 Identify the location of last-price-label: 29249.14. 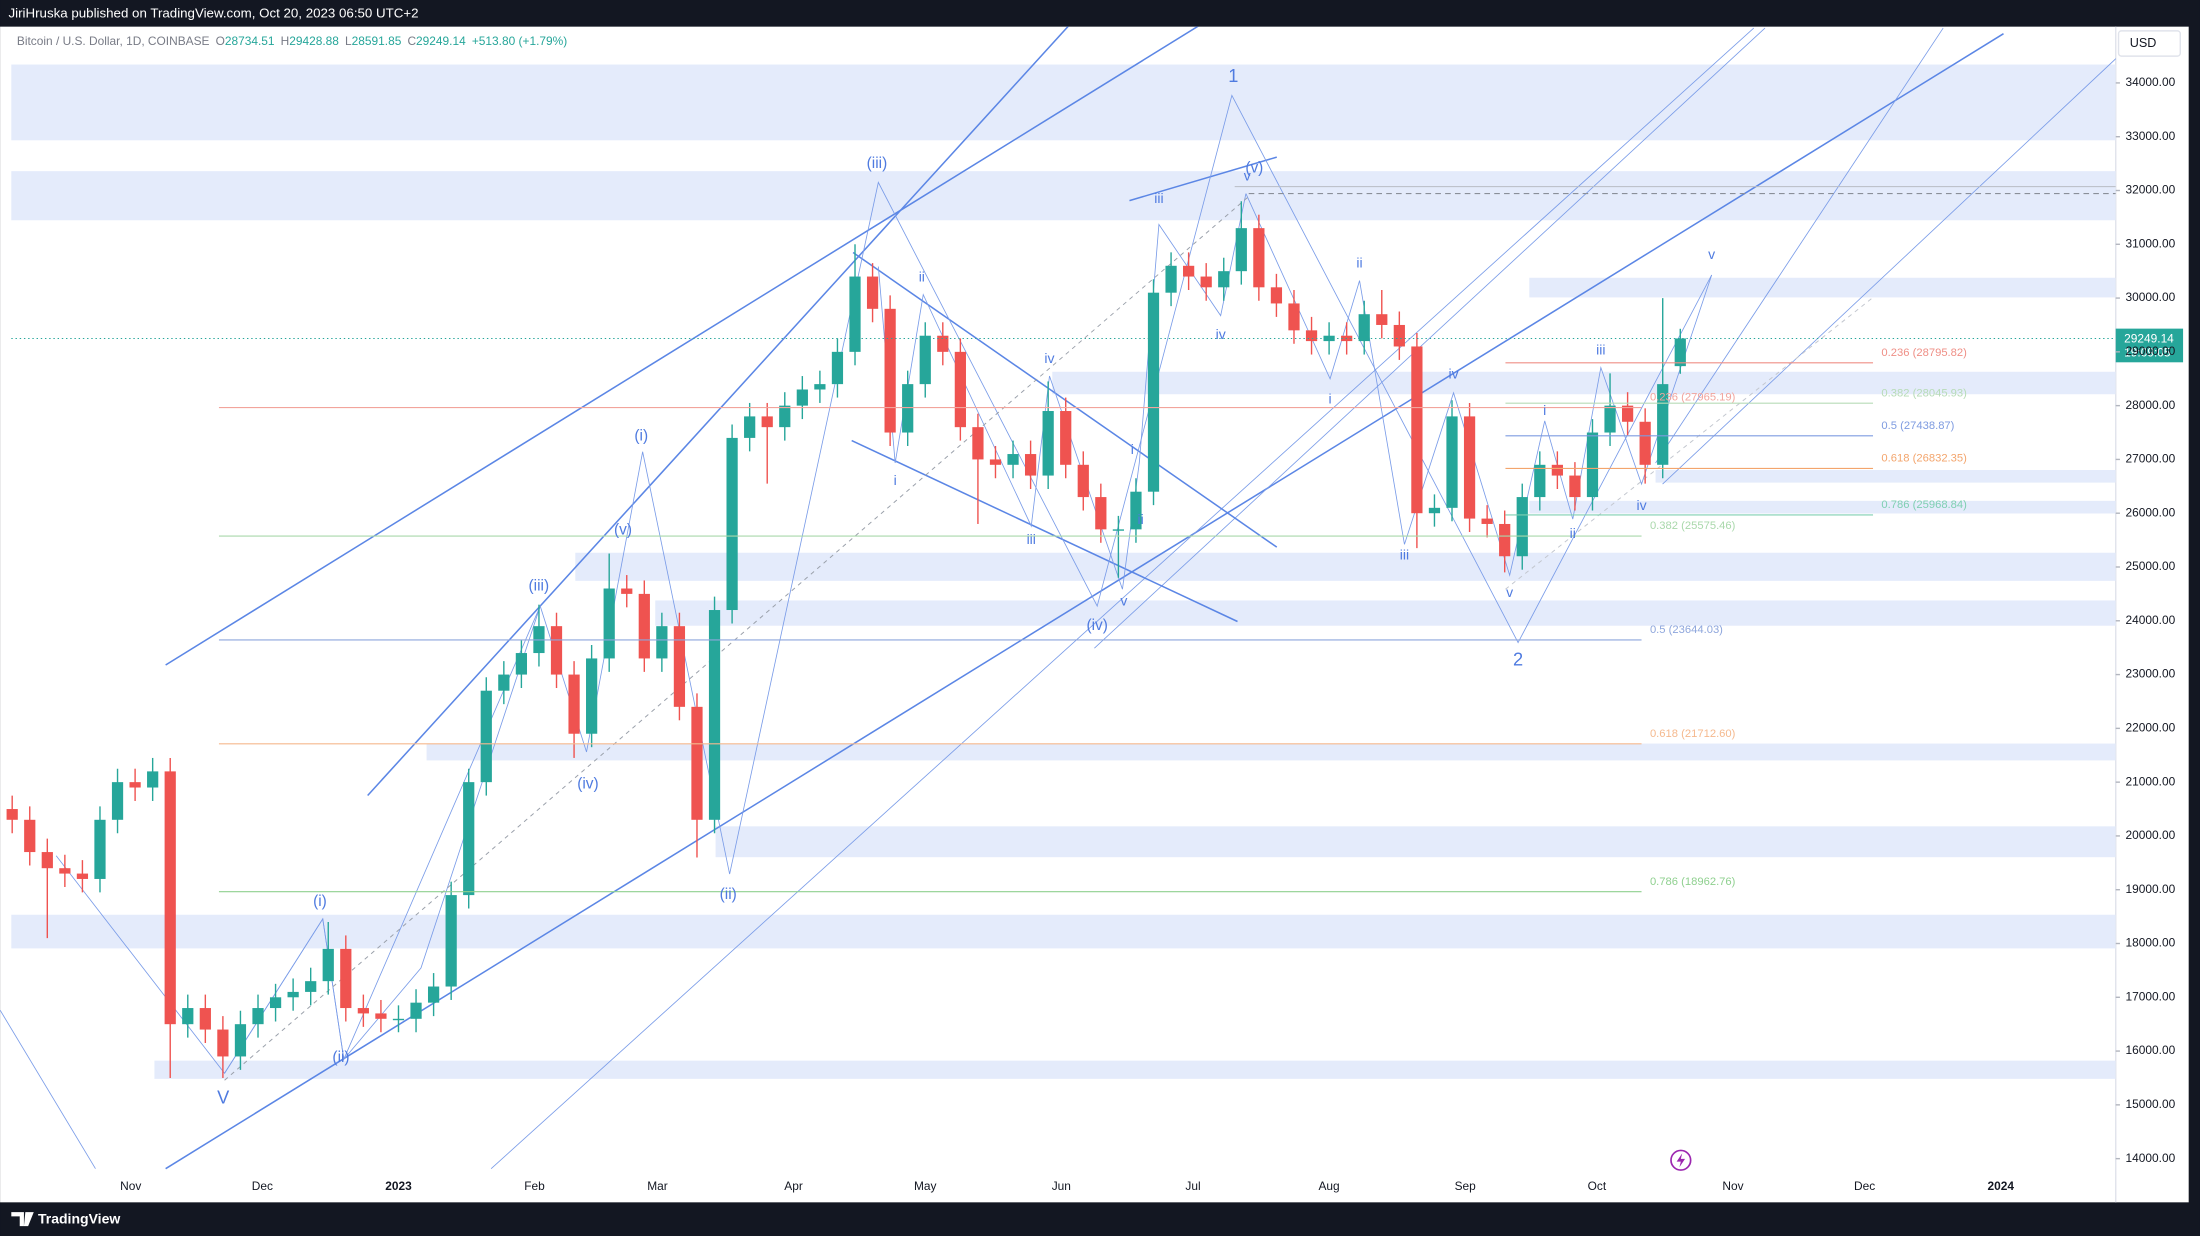
(2149, 338).